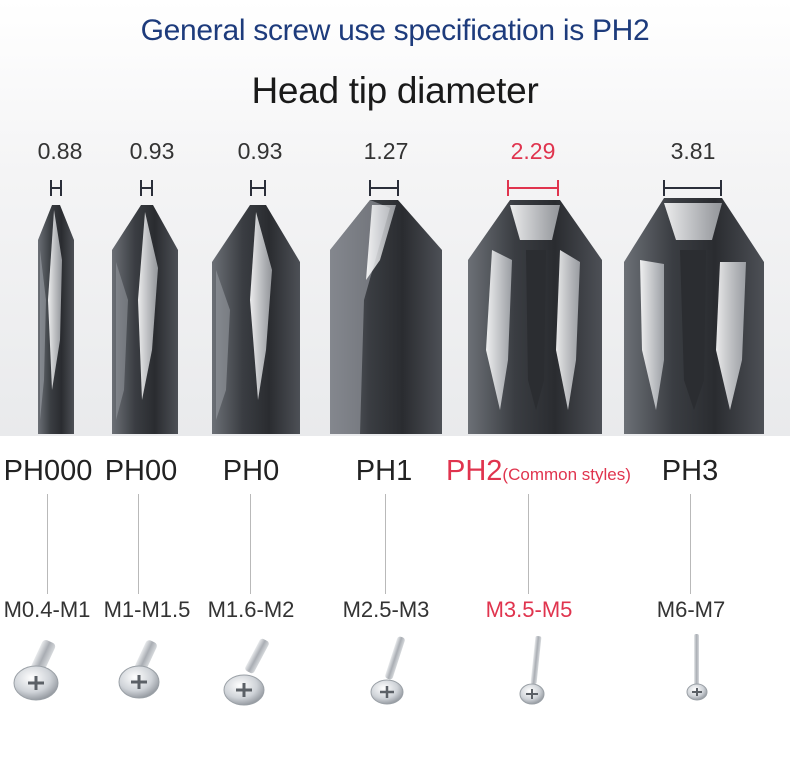  What do you see at coordinates (251, 610) in the screenshot?
I see `screw-size-ph0: M1.6-M2` at bounding box center [251, 610].